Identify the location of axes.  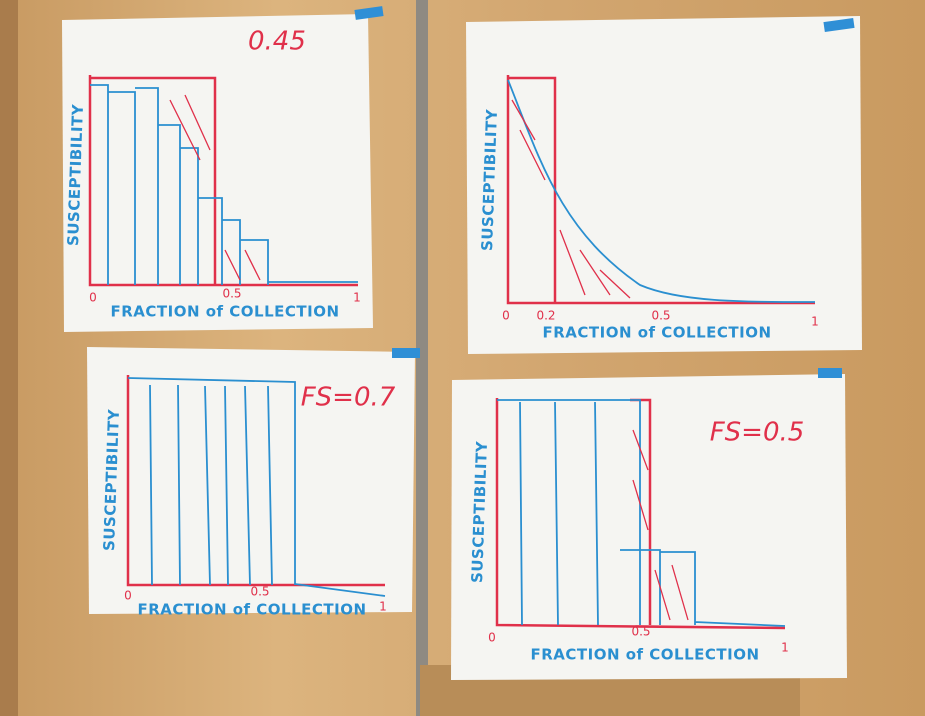
(660, 190).